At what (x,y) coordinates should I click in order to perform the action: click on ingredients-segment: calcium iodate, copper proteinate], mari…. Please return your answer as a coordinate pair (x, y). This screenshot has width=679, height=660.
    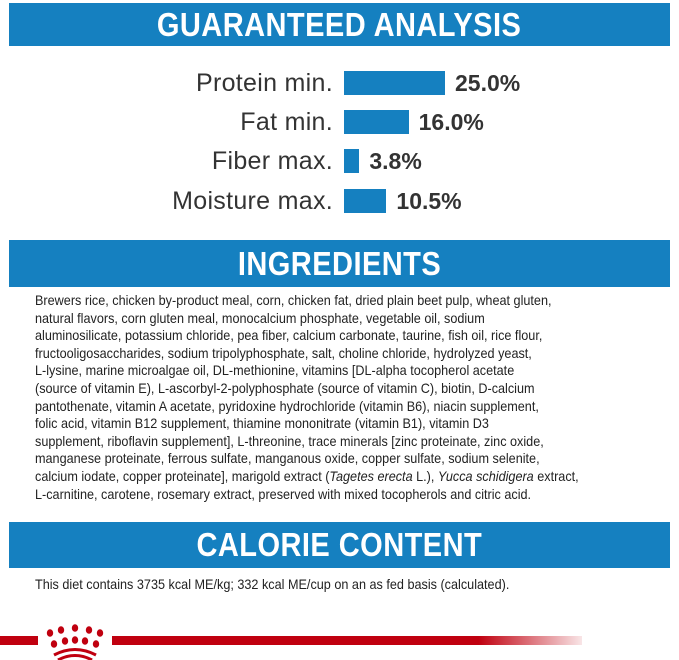
    Looking at the image, I should click on (182, 476).